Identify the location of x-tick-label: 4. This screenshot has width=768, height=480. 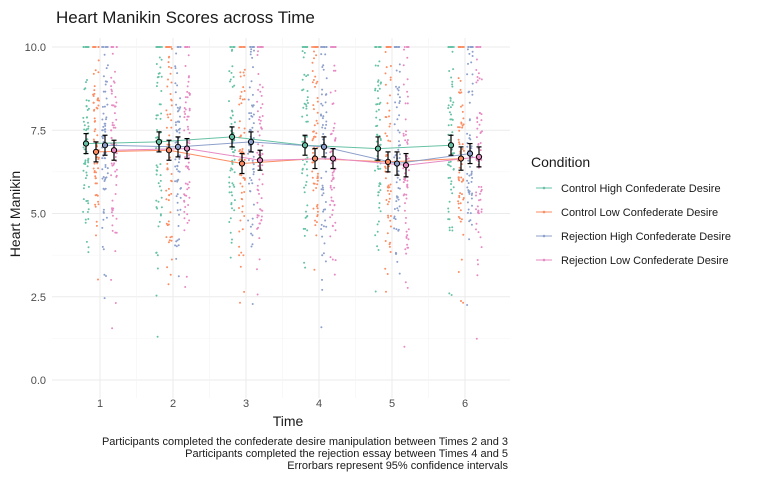
(319, 404).